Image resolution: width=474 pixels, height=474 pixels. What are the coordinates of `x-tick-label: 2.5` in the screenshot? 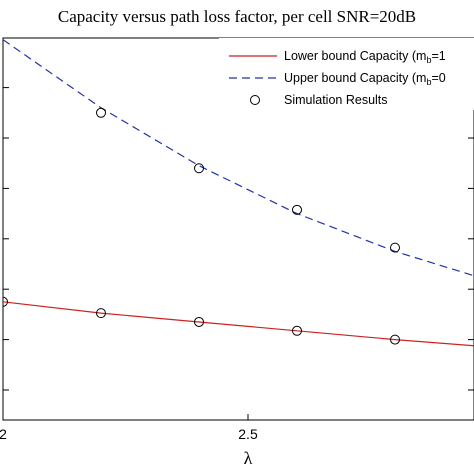 It's located at (248, 434).